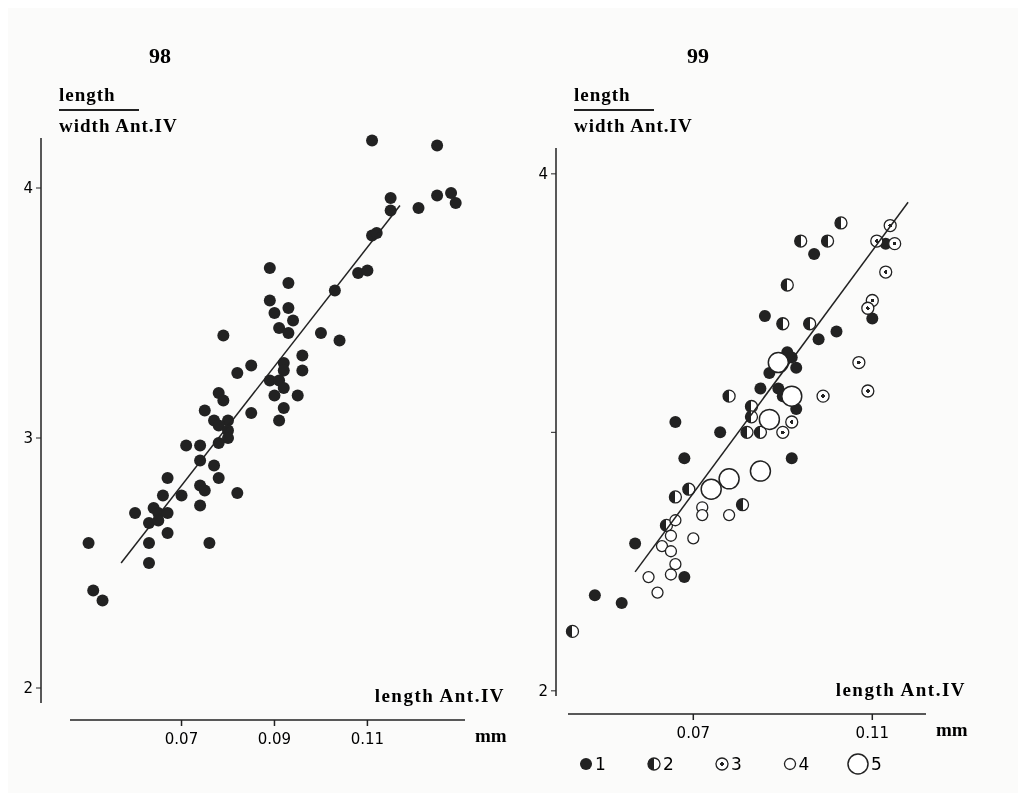 The height and width of the screenshot is (805, 1028). I want to click on y-tick-label: 4, so click(28, 188).